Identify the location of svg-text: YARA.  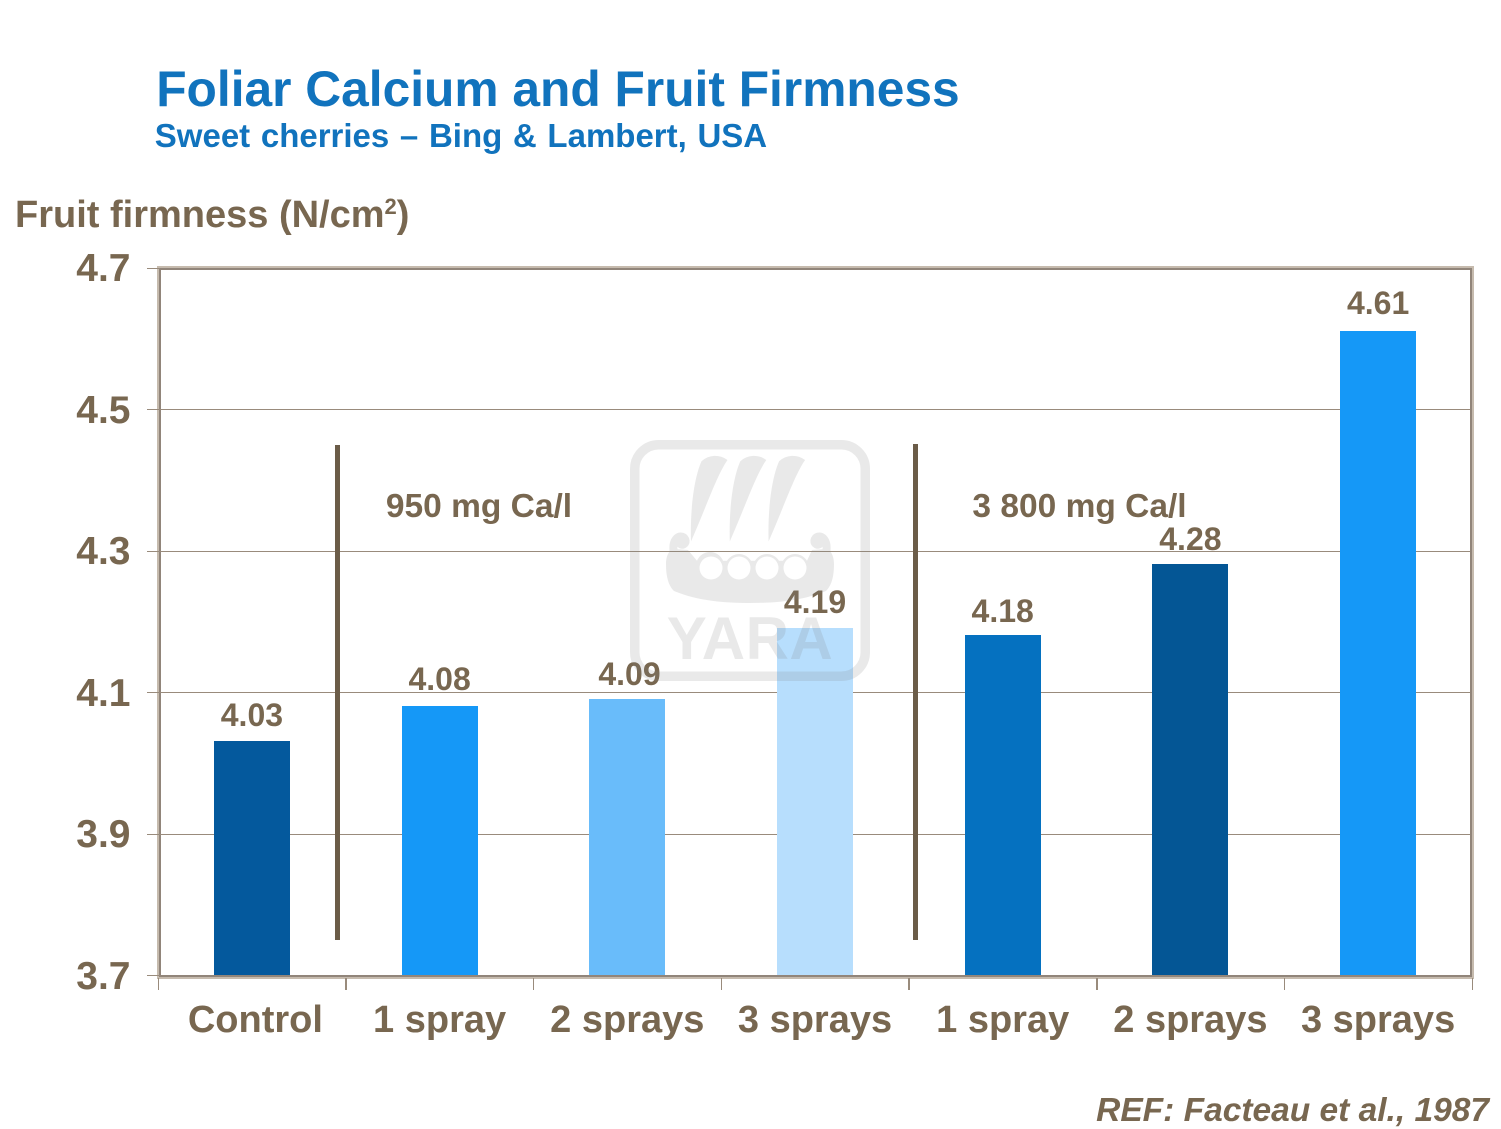
(750, 638).